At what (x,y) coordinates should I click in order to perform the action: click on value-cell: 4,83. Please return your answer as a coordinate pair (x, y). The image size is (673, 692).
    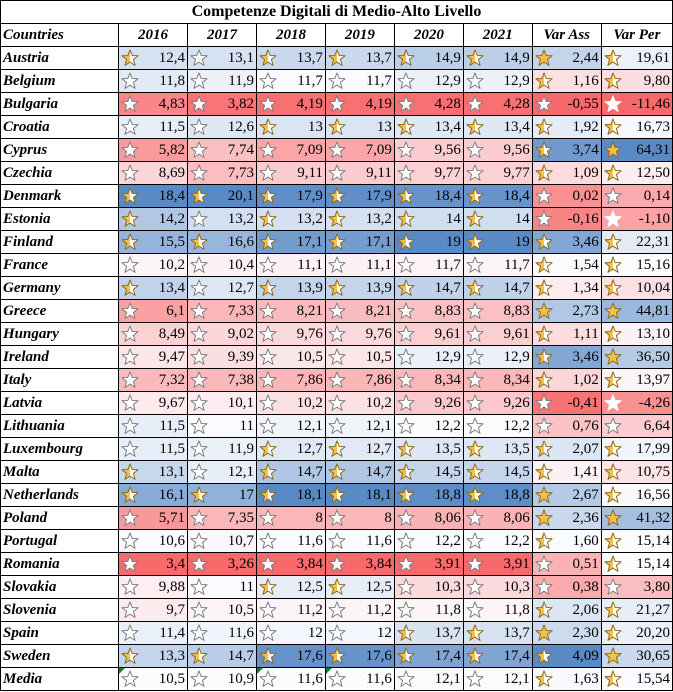
    Looking at the image, I should click on (153, 104).